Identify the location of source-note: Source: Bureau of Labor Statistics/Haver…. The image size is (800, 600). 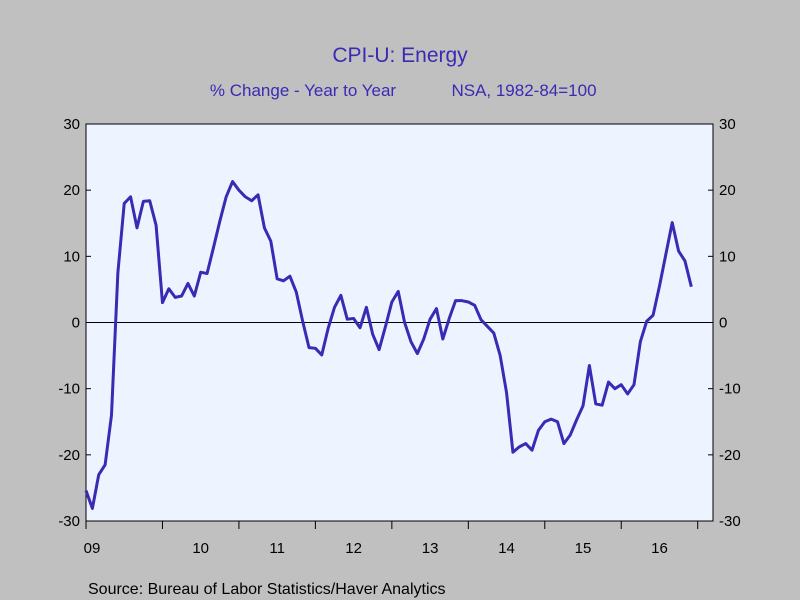
(267, 589).